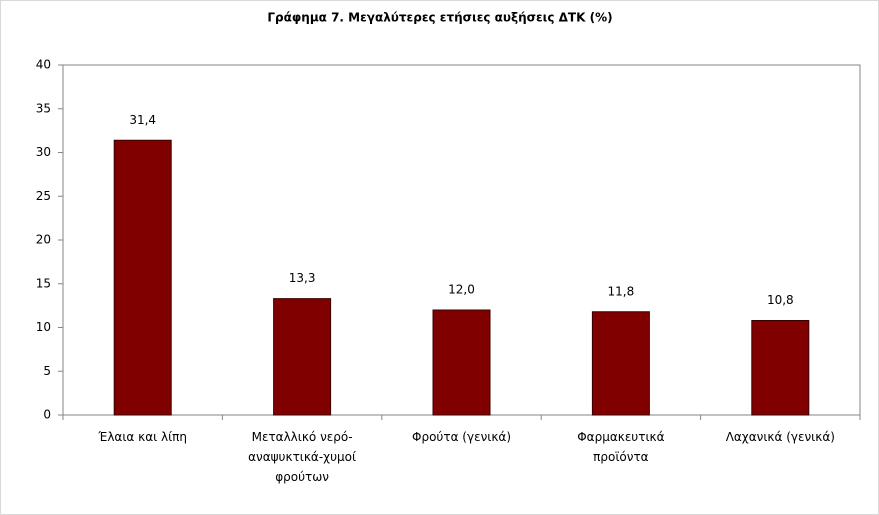  Describe the element at coordinates (461, 290) in the screenshot. I see `value-label: 12,0` at that location.